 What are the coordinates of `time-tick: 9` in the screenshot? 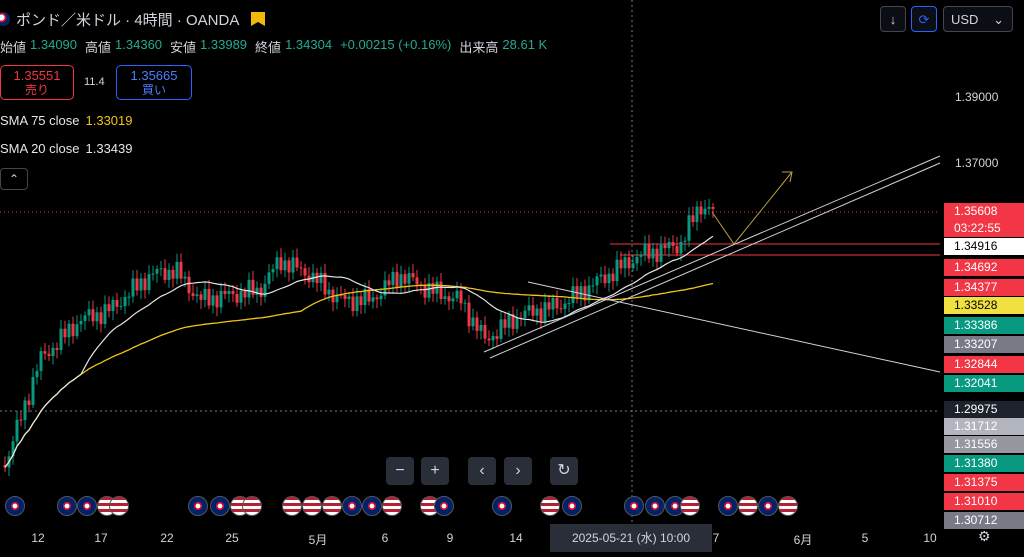 It's located at (450, 538).